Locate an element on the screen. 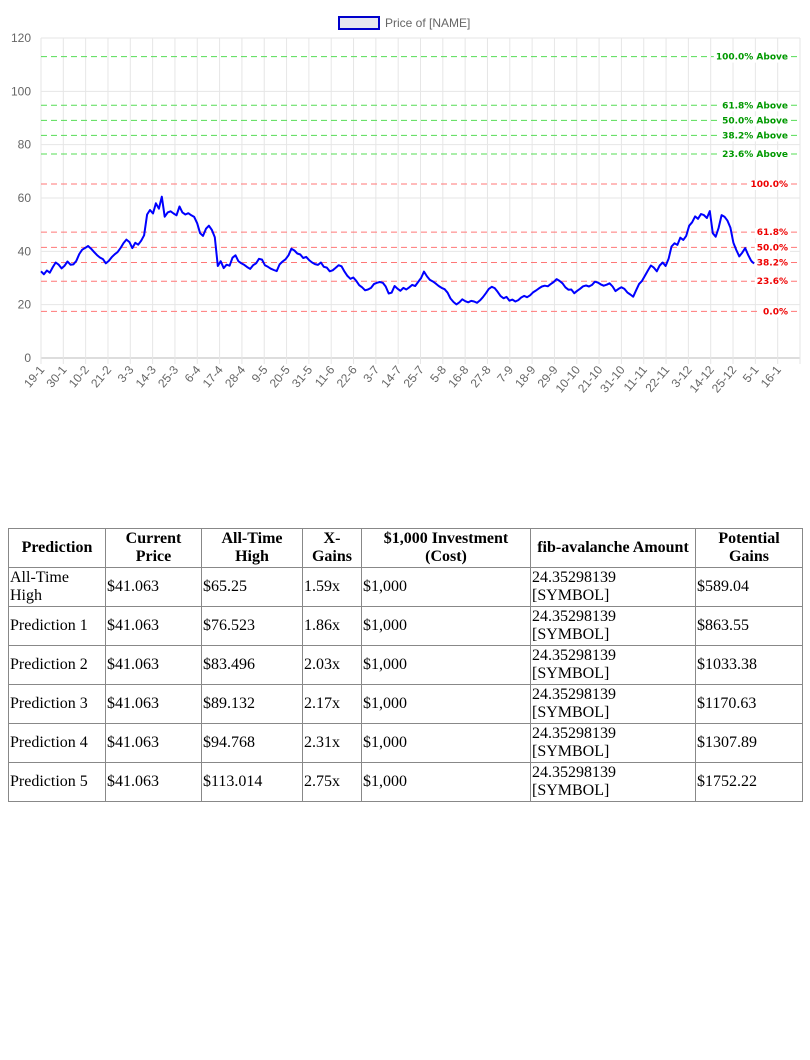  fib-level-label: 0.0% is located at coordinates (775, 312).